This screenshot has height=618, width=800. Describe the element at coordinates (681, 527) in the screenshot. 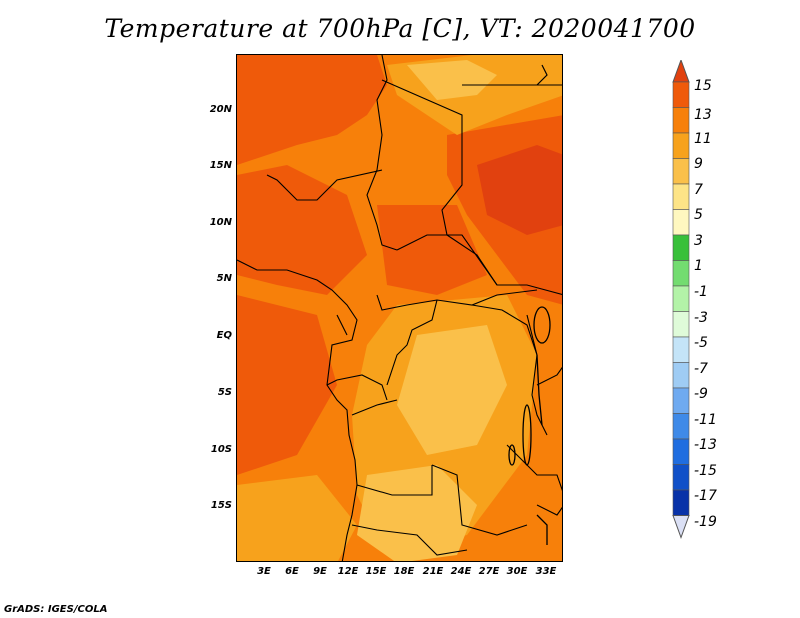

I see `colorbar-bottom-arrow` at that location.